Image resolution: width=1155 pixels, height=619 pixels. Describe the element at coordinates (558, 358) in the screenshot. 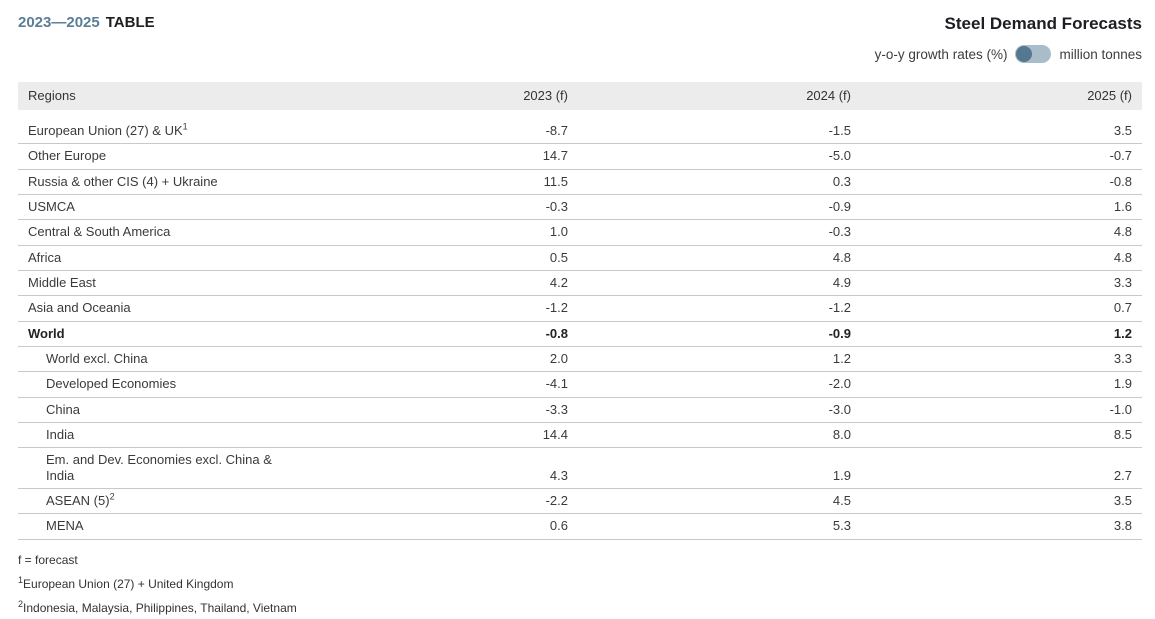

I see `value-cell: 2.0` at that location.